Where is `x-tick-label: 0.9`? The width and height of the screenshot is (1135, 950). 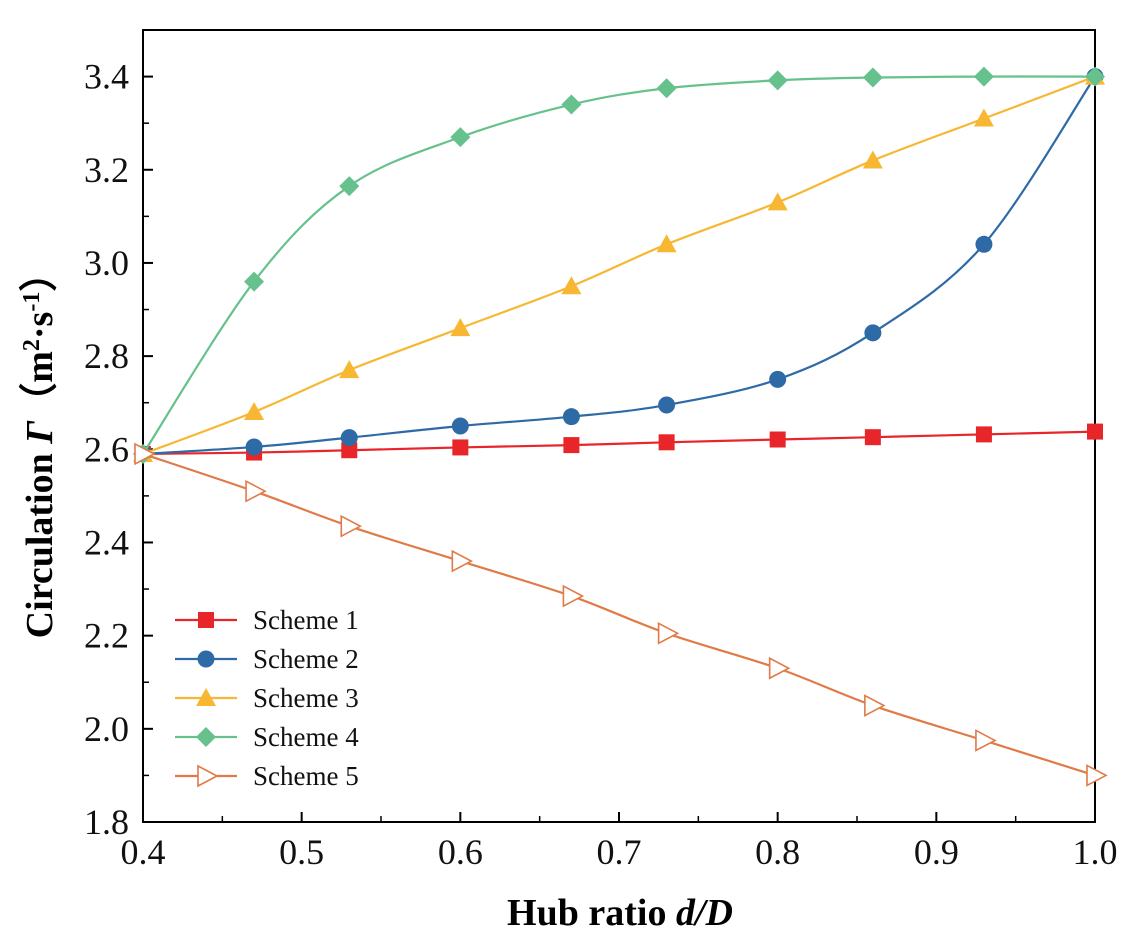 x-tick-label: 0.9 is located at coordinates (936, 852).